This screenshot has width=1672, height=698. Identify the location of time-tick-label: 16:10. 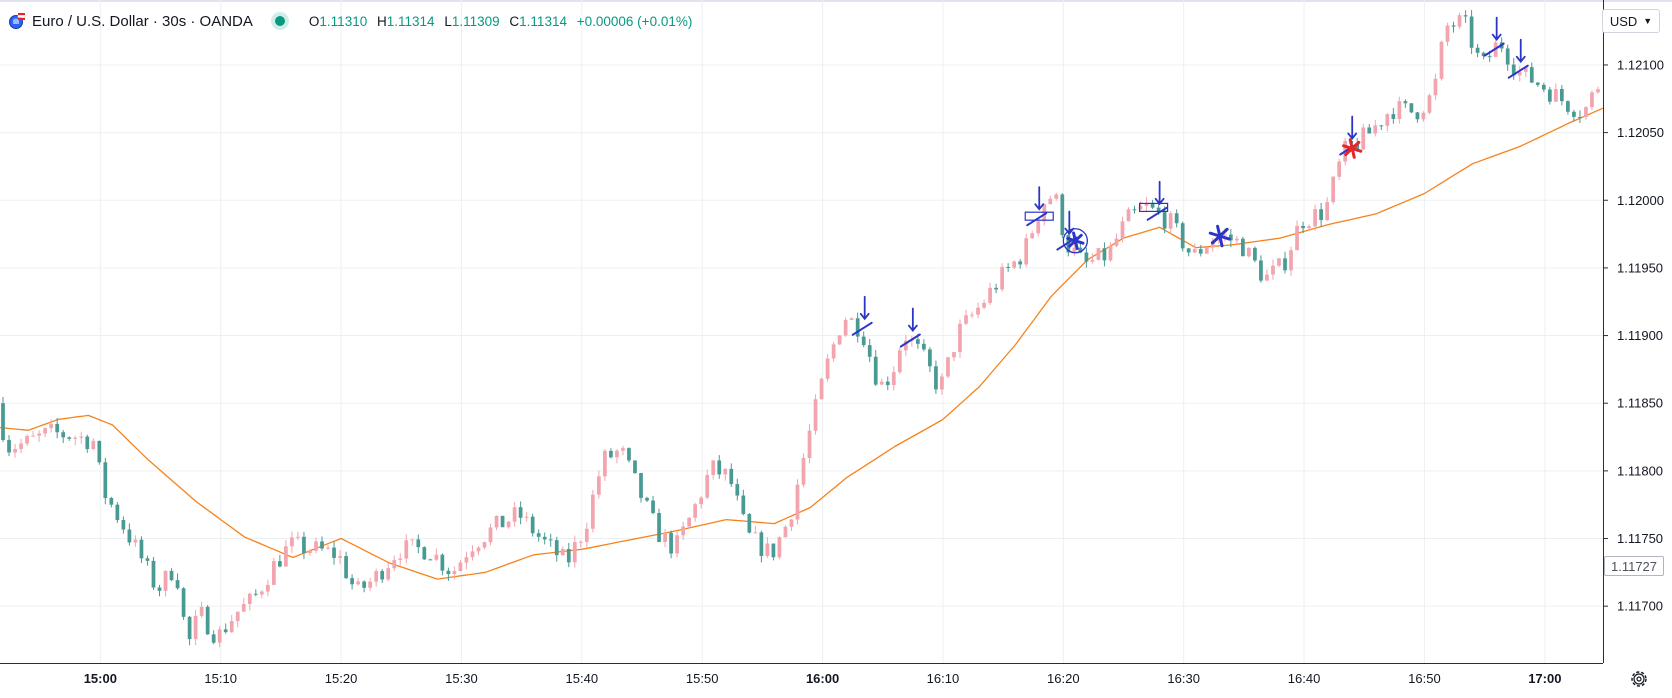
(943, 678).